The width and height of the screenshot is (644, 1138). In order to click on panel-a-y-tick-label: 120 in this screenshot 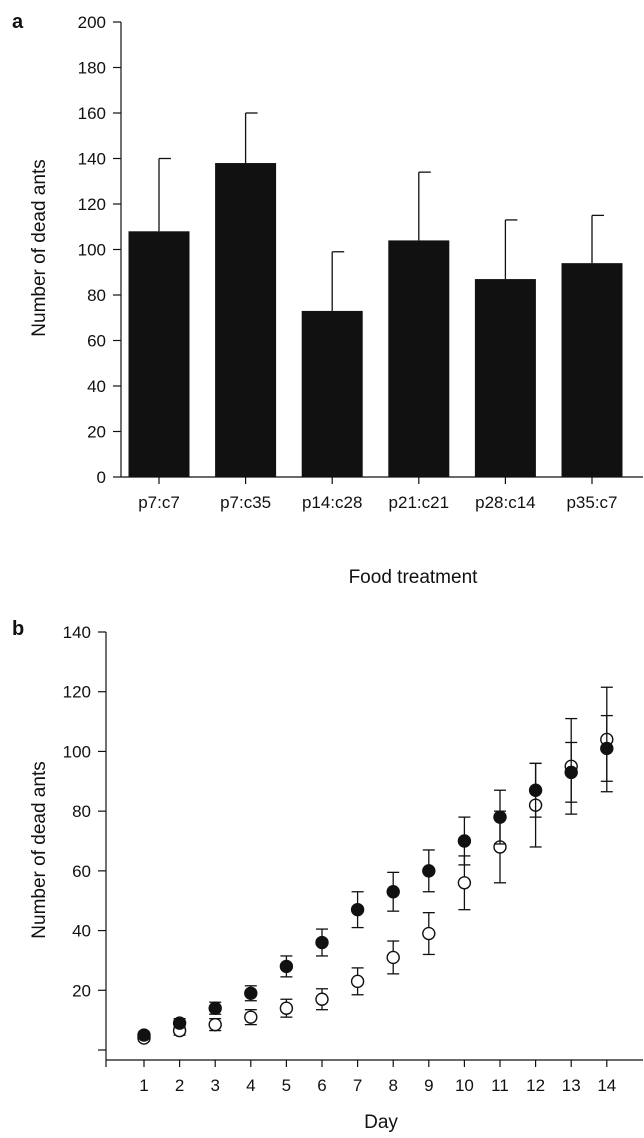, I will do `click(92, 204)`.